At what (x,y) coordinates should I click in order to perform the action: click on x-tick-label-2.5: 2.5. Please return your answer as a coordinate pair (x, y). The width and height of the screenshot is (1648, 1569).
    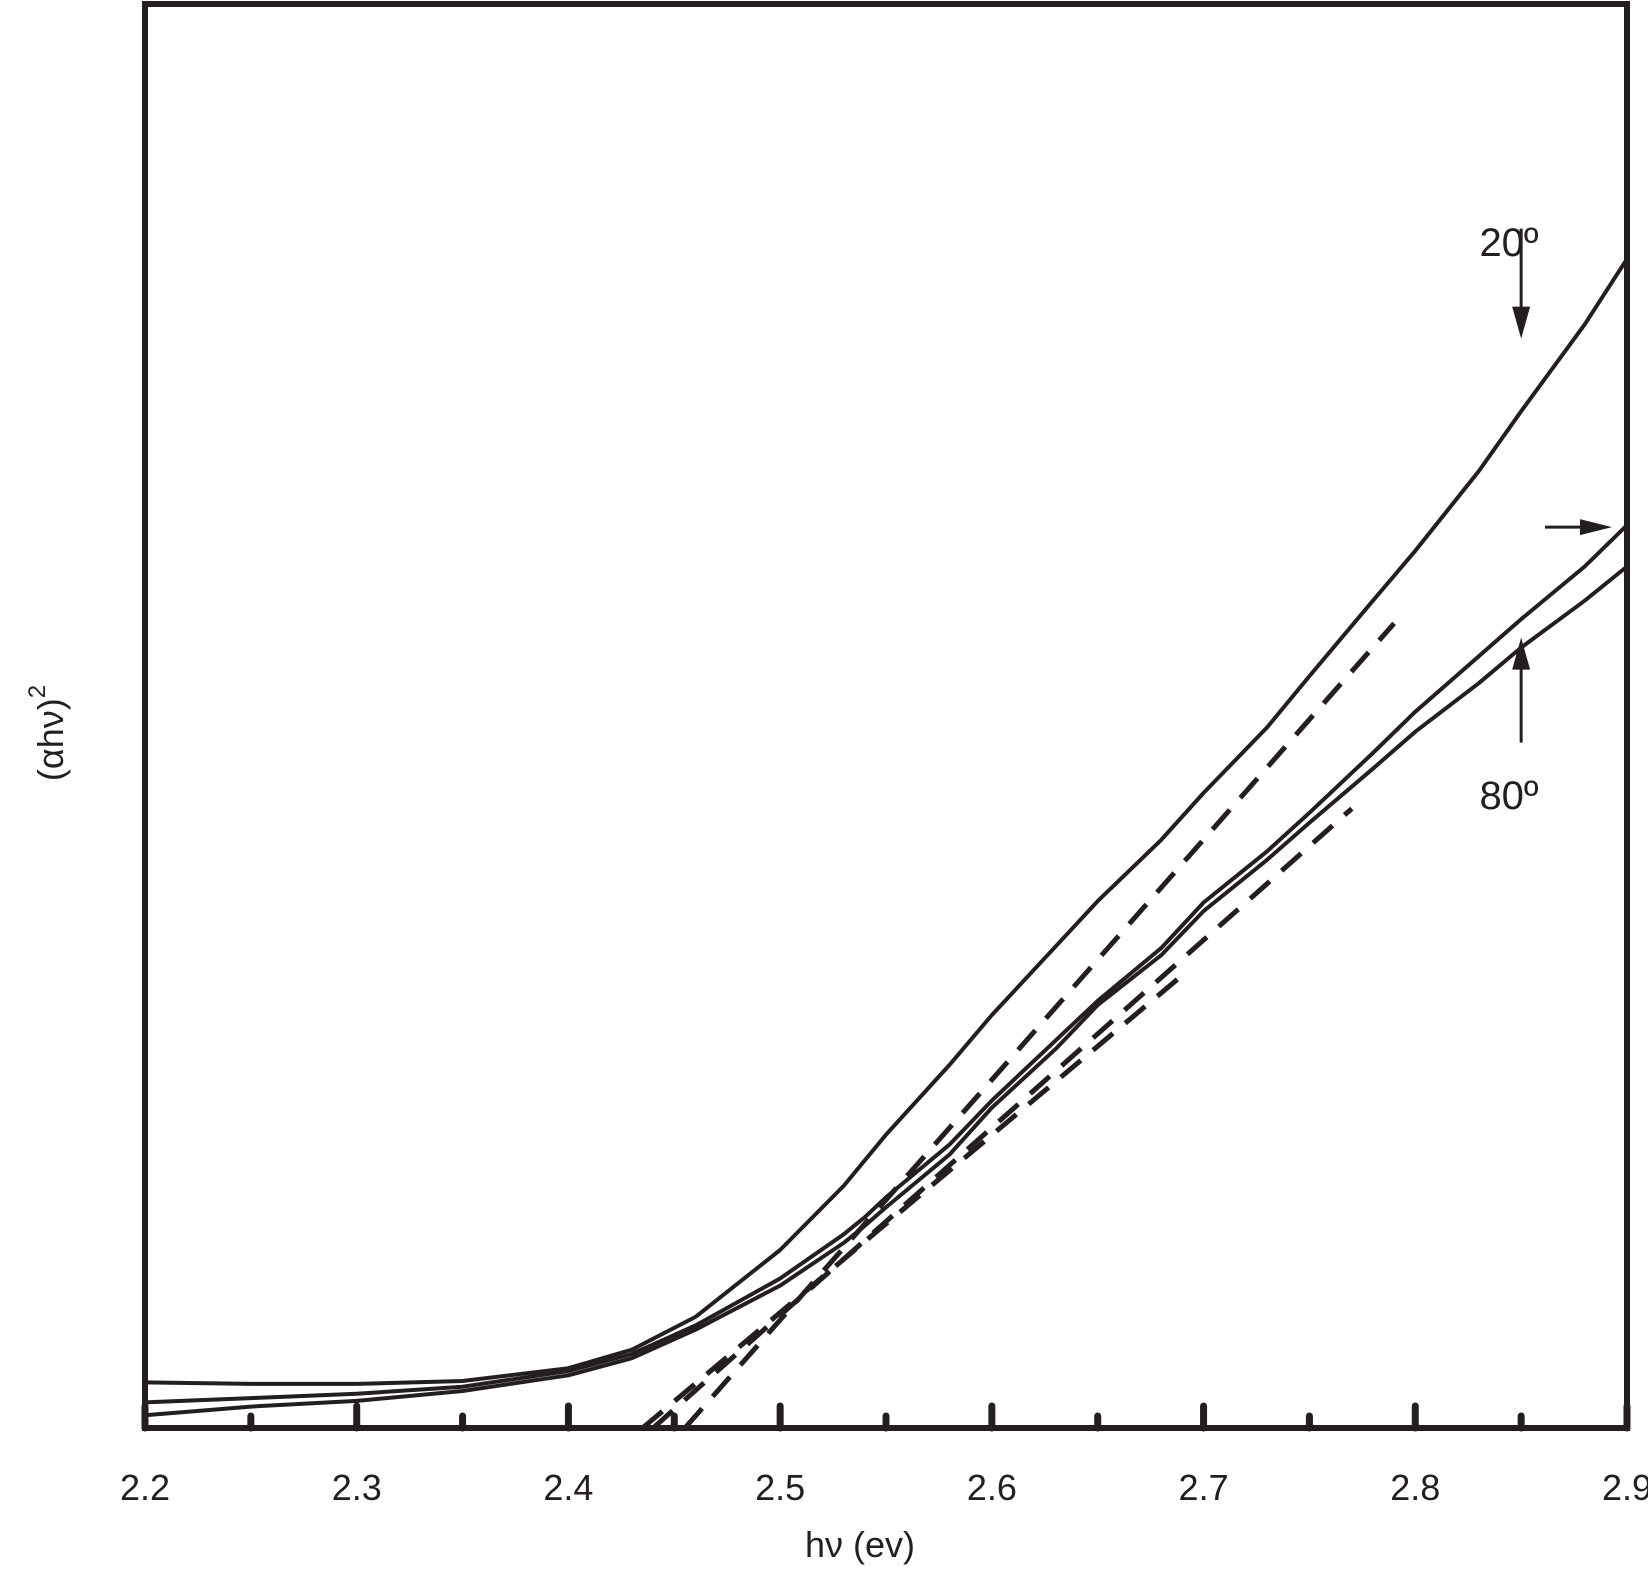
    Looking at the image, I should click on (780, 1487).